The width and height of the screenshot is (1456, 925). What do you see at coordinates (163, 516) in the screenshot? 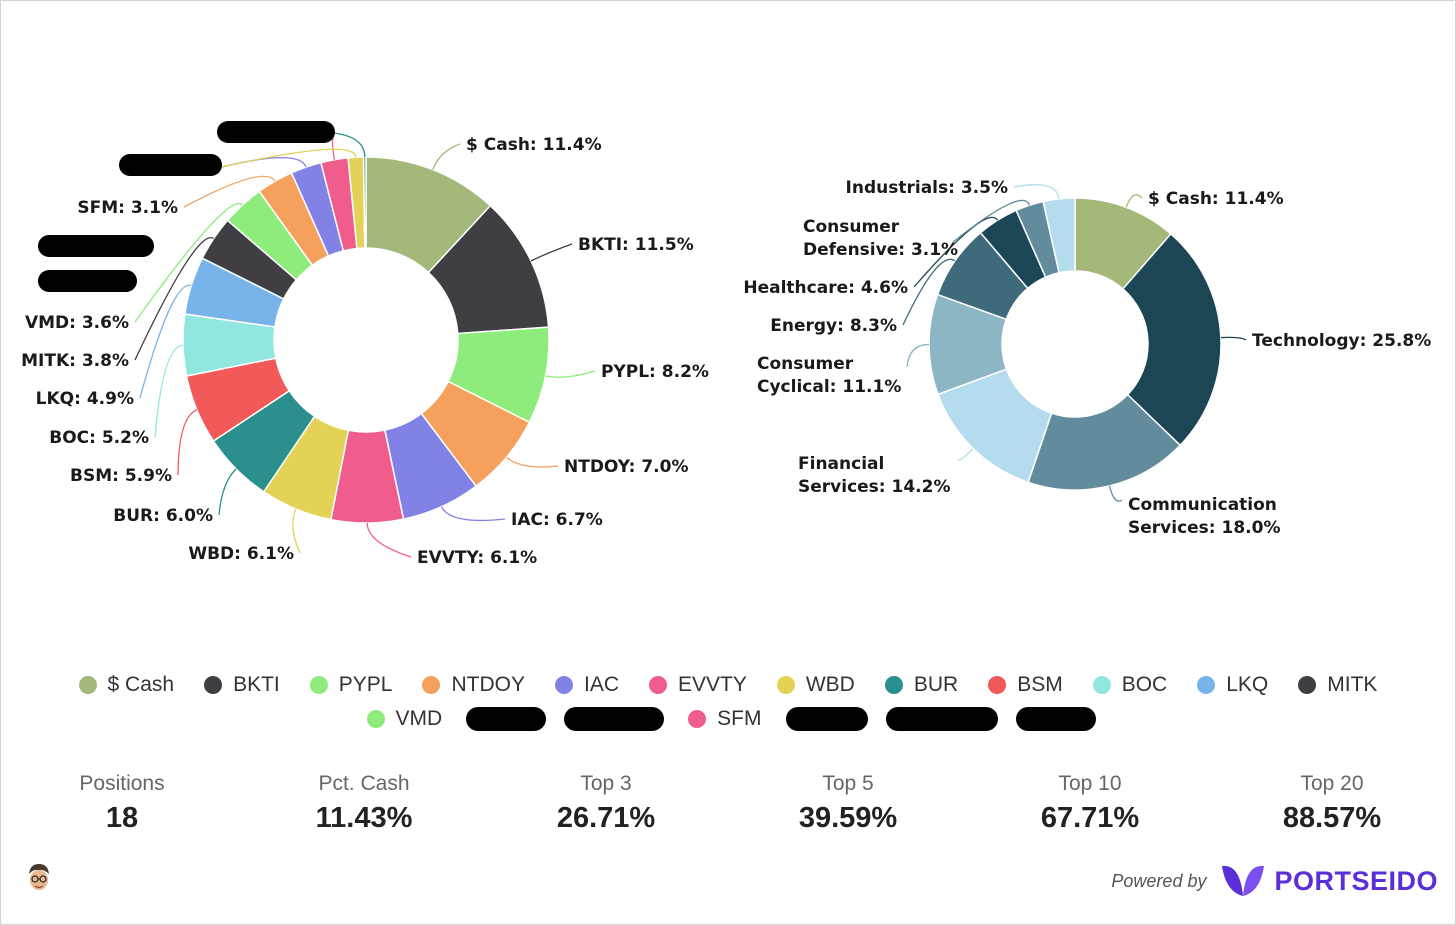
I see `holding-label: BUR: 6.0%` at bounding box center [163, 516].